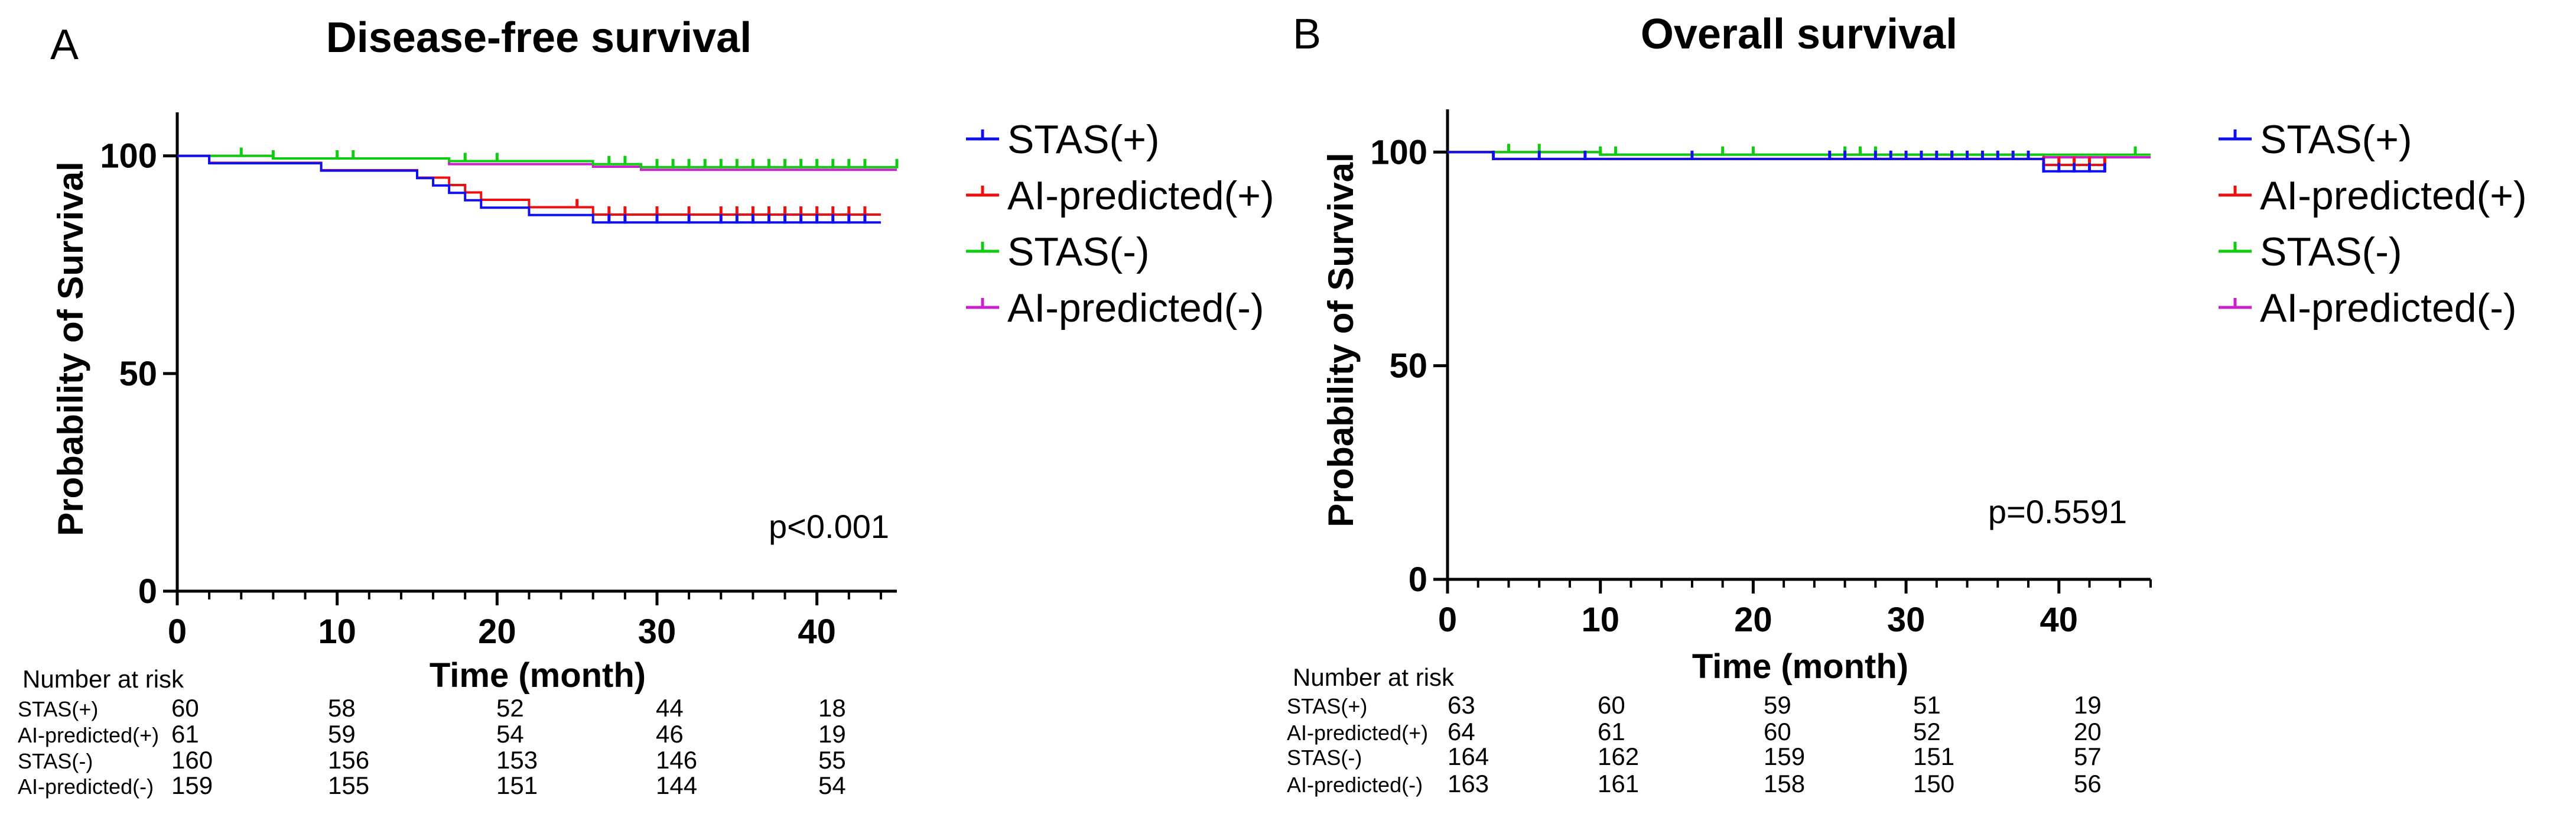 This screenshot has width=2576, height=830. What do you see at coordinates (1307, 34) in the screenshot?
I see `panel-letter: B` at bounding box center [1307, 34].